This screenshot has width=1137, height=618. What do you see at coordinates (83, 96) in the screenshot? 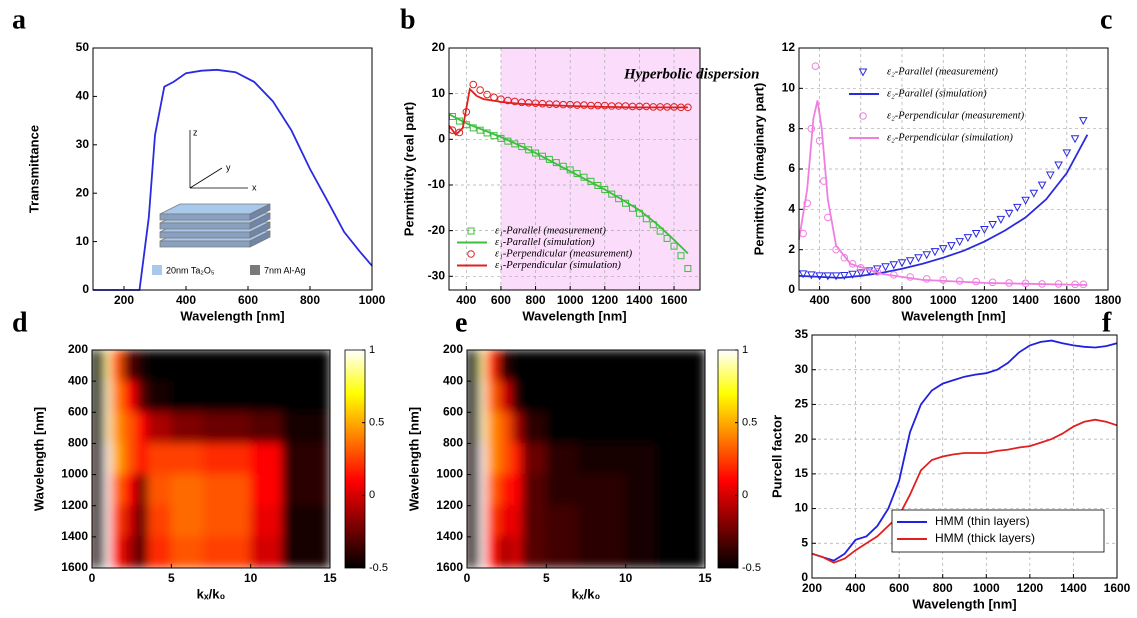
I see `y-tick-label: 40` at bounding box center [83, 96].